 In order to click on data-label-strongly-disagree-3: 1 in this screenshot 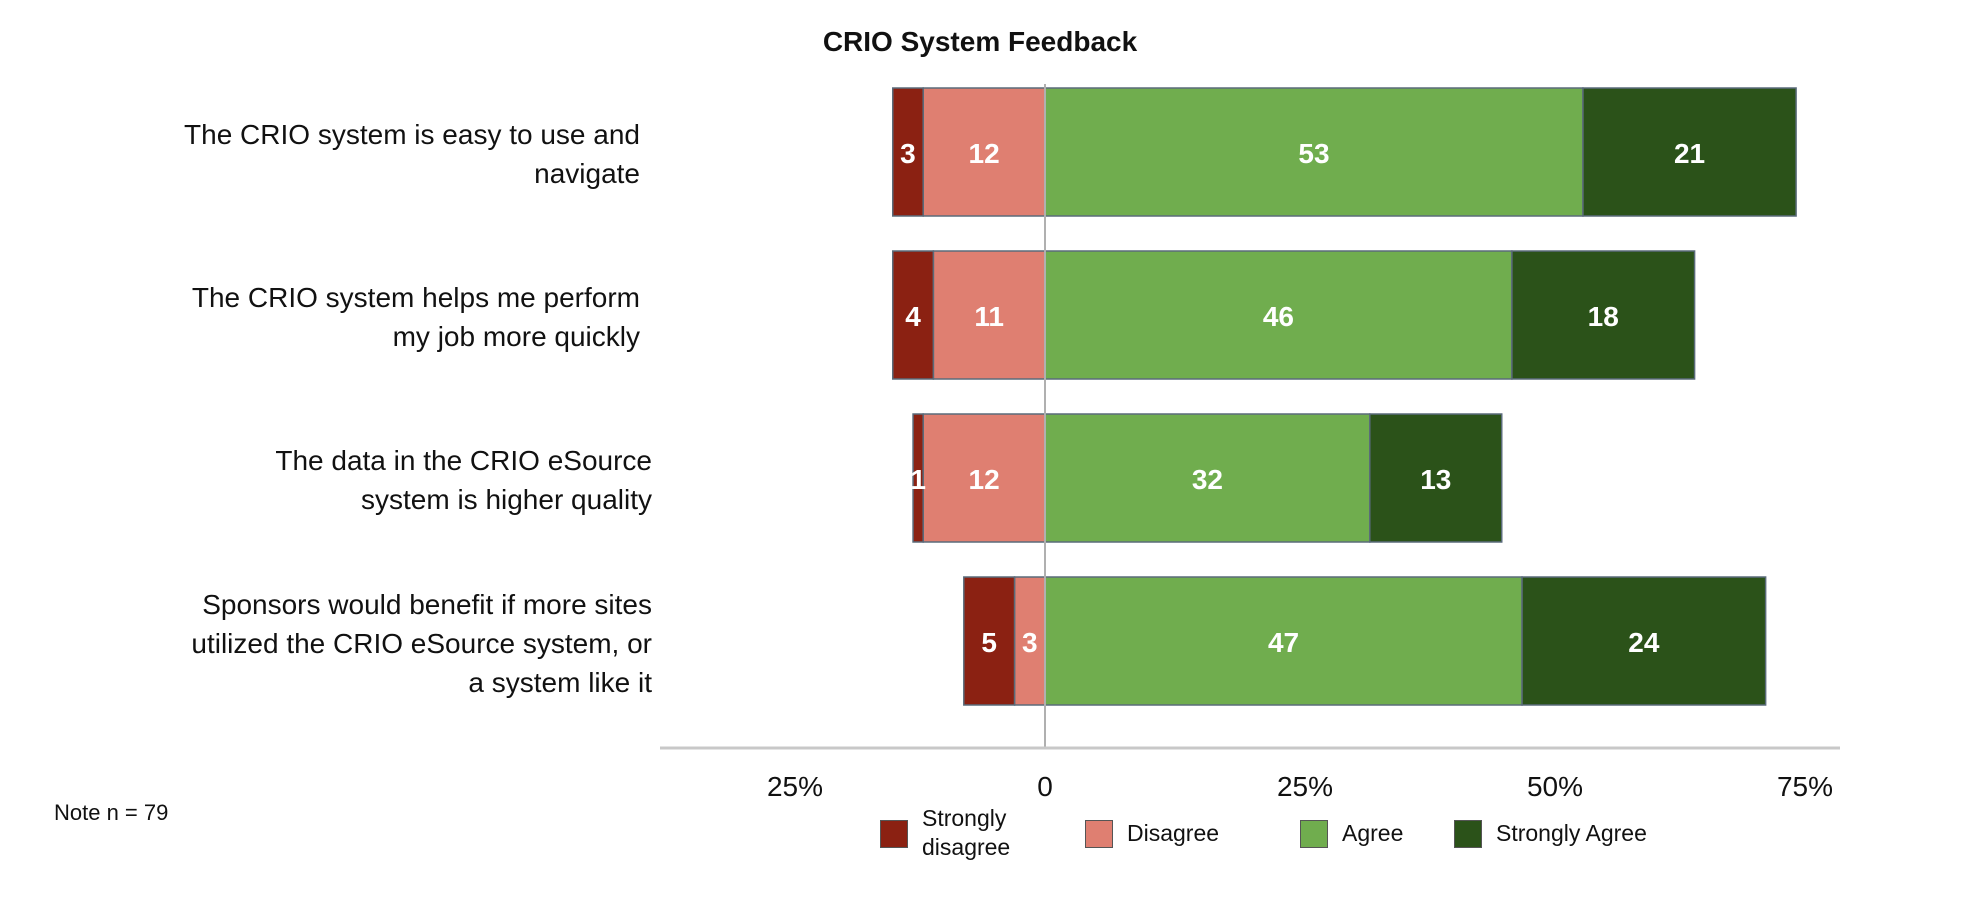, I will do `click(918, 479)`.